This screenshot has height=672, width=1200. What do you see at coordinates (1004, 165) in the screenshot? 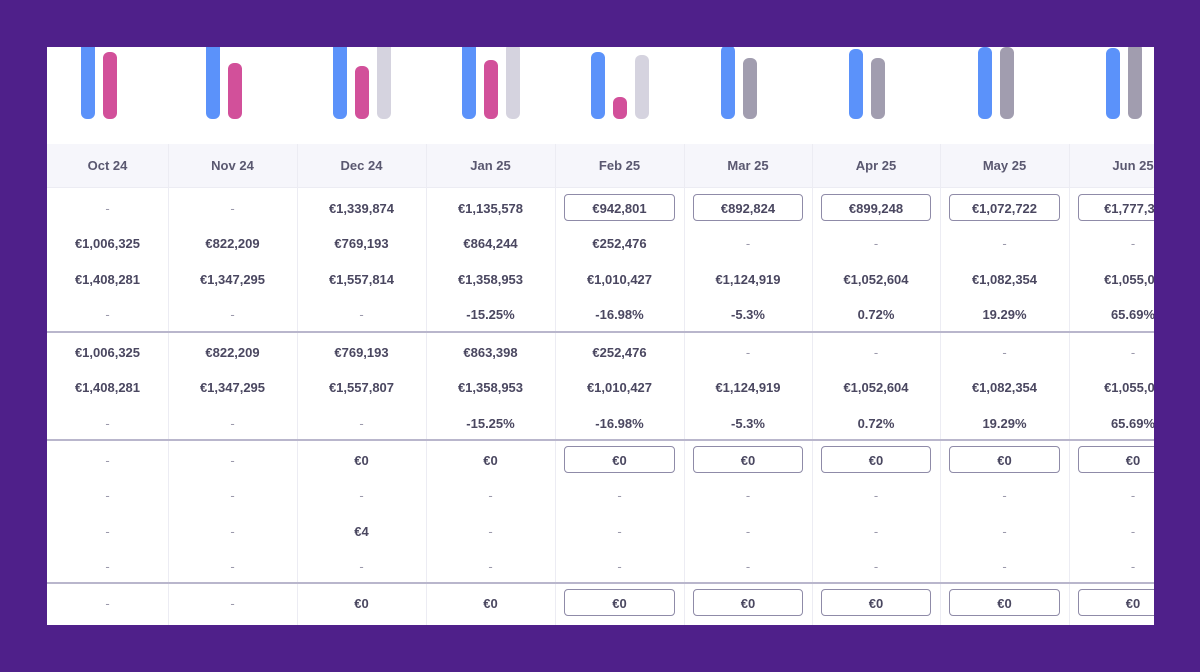
I see `column-header-may-25: May 25` at bounding box center [1004, 165].